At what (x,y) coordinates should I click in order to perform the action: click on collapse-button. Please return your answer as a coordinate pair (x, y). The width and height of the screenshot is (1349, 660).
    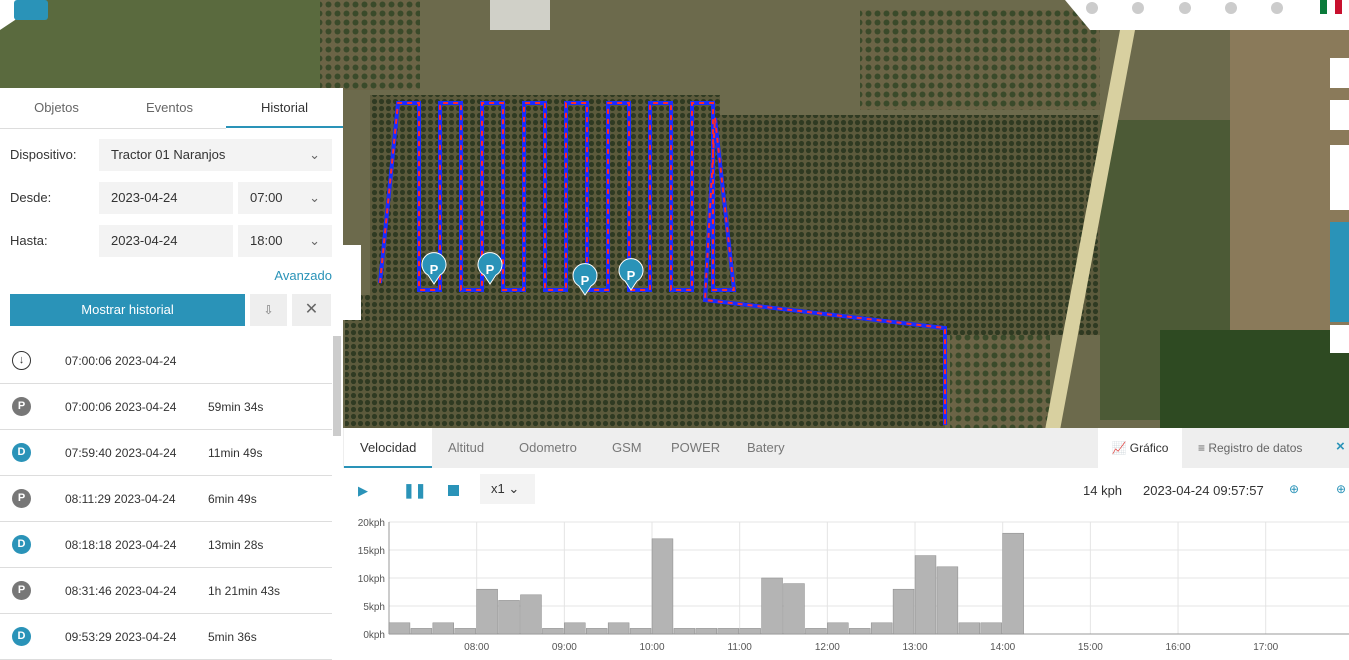
    Looking at the image, I should click on (352, 282).